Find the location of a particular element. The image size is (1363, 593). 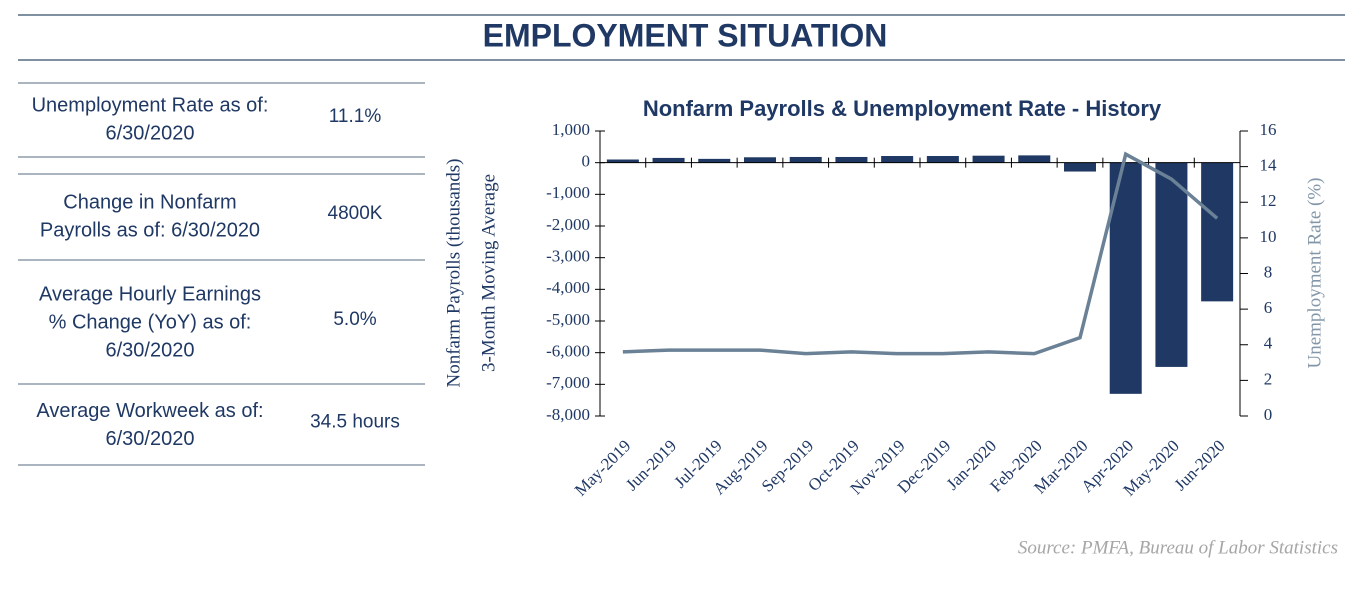

y2-tick-label: 10 is located at coordinates (1268, 236).